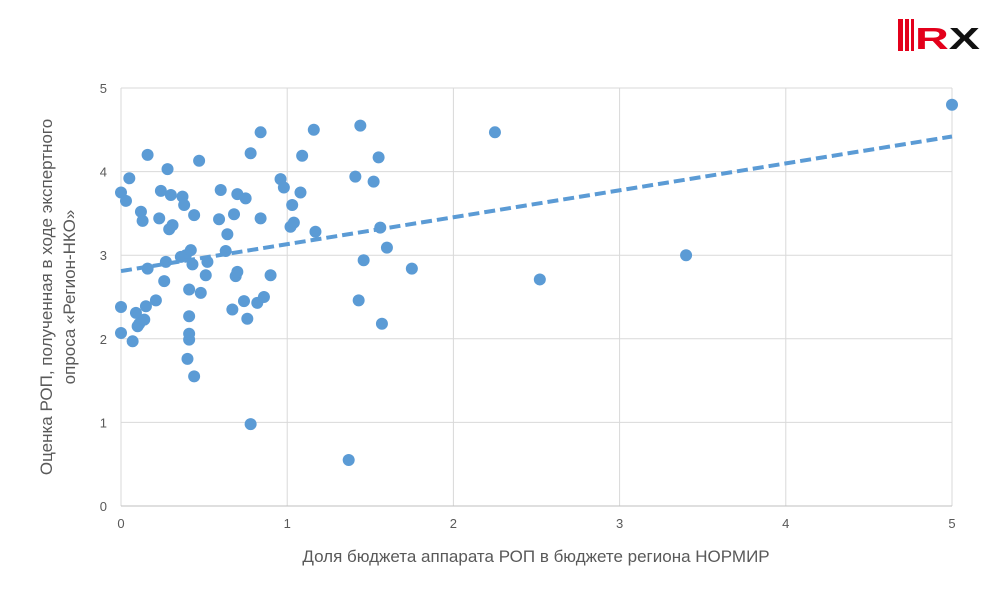 The height and width of the screenshot is (600, 1000). What do you see at coordinates (103, 339) in the screenshot?
I see `y-tick-label: 2` at bounding box center [103, 339].